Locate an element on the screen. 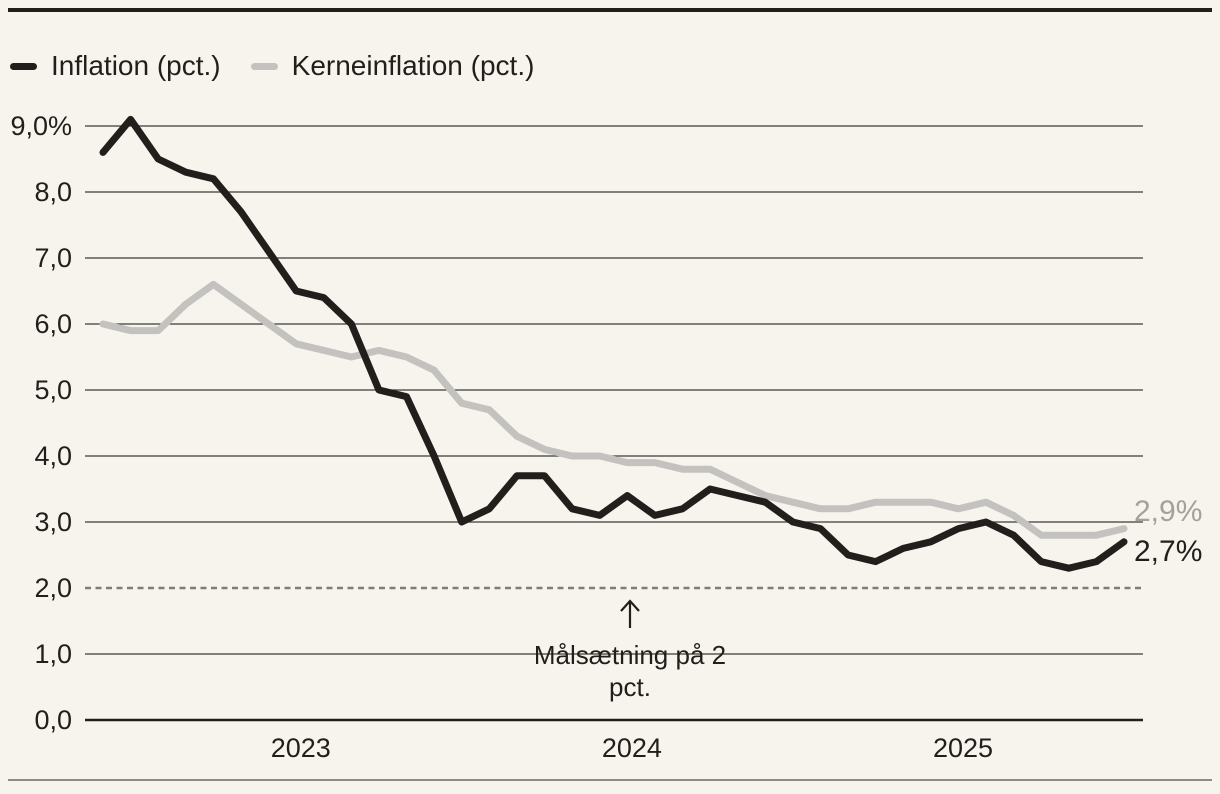  top-rule is located at coordinates (610, 10).